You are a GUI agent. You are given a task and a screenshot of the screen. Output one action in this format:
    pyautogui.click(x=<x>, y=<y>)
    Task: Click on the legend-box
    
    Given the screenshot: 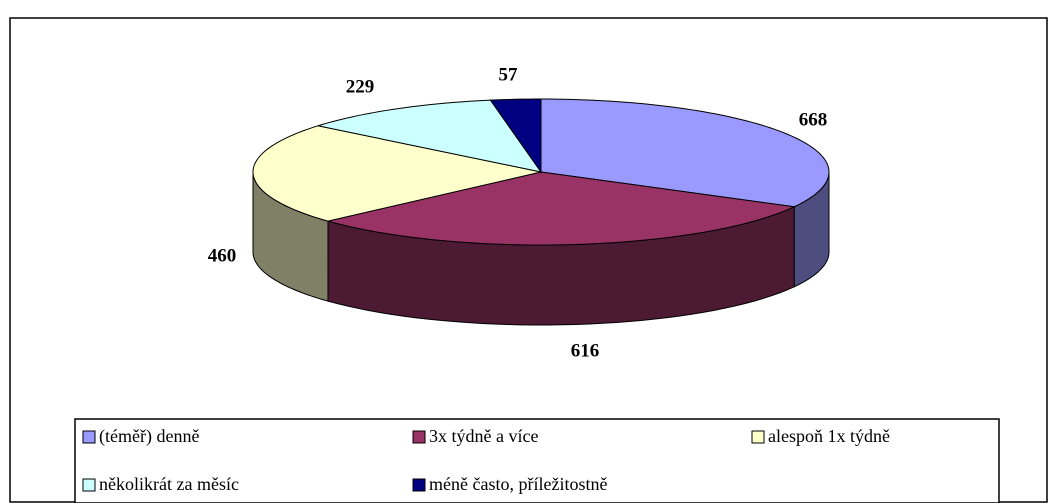 What is the action you would take?
    pyautogui.click(x=537, y=460)
    